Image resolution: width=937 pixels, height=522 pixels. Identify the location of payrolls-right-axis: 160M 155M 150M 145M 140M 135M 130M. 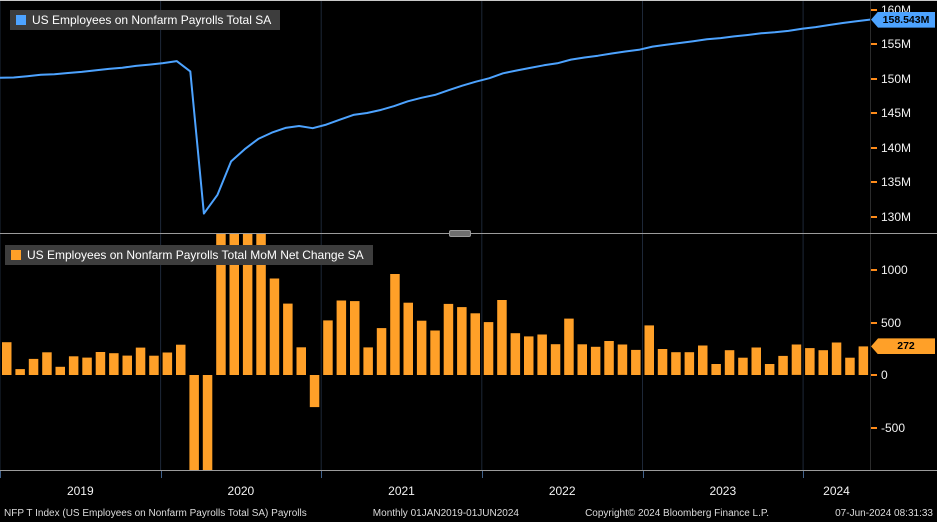
(903, 117).